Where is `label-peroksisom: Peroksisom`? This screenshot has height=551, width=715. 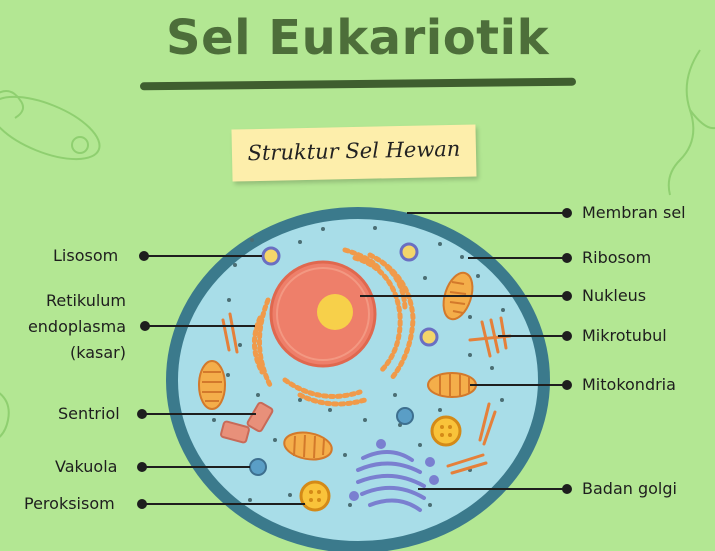 label-peroksisom: Peroksisom is located at coordinates (69, 503).